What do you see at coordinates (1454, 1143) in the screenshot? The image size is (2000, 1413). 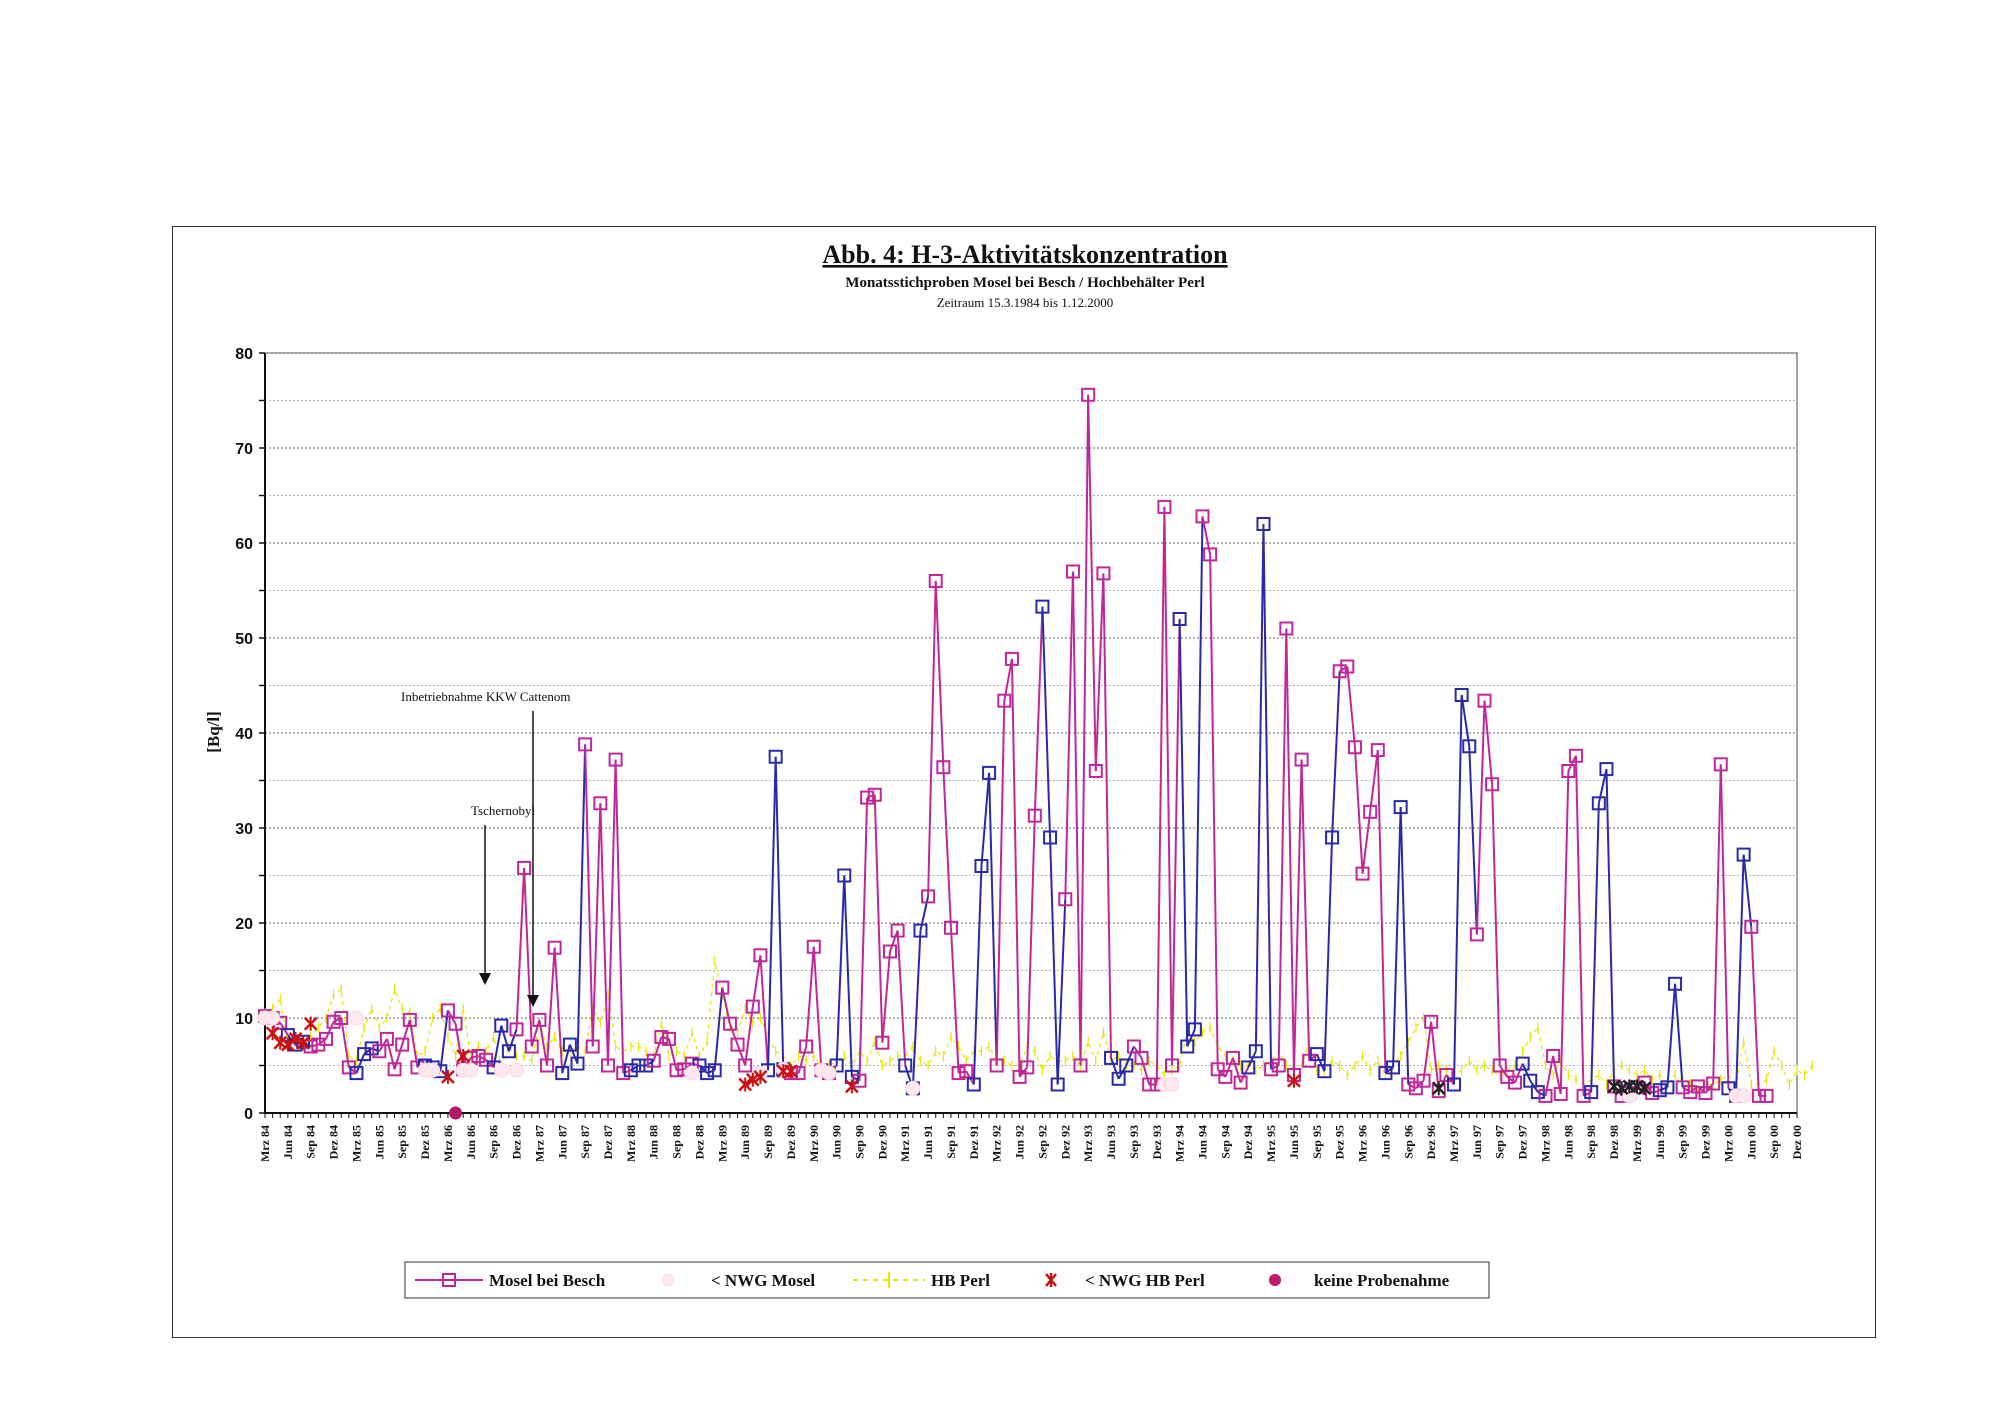 I see `x-tick-label: Mrz 97` at bounding box center [1454, 1143].